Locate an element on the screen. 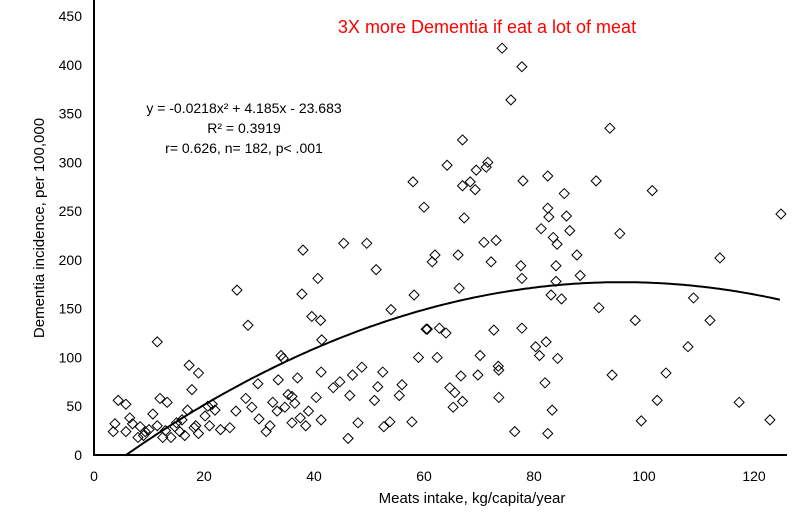  stats-annotation: r= 0.626, n= 182, p< .001 is located at coordinates (244, 148).